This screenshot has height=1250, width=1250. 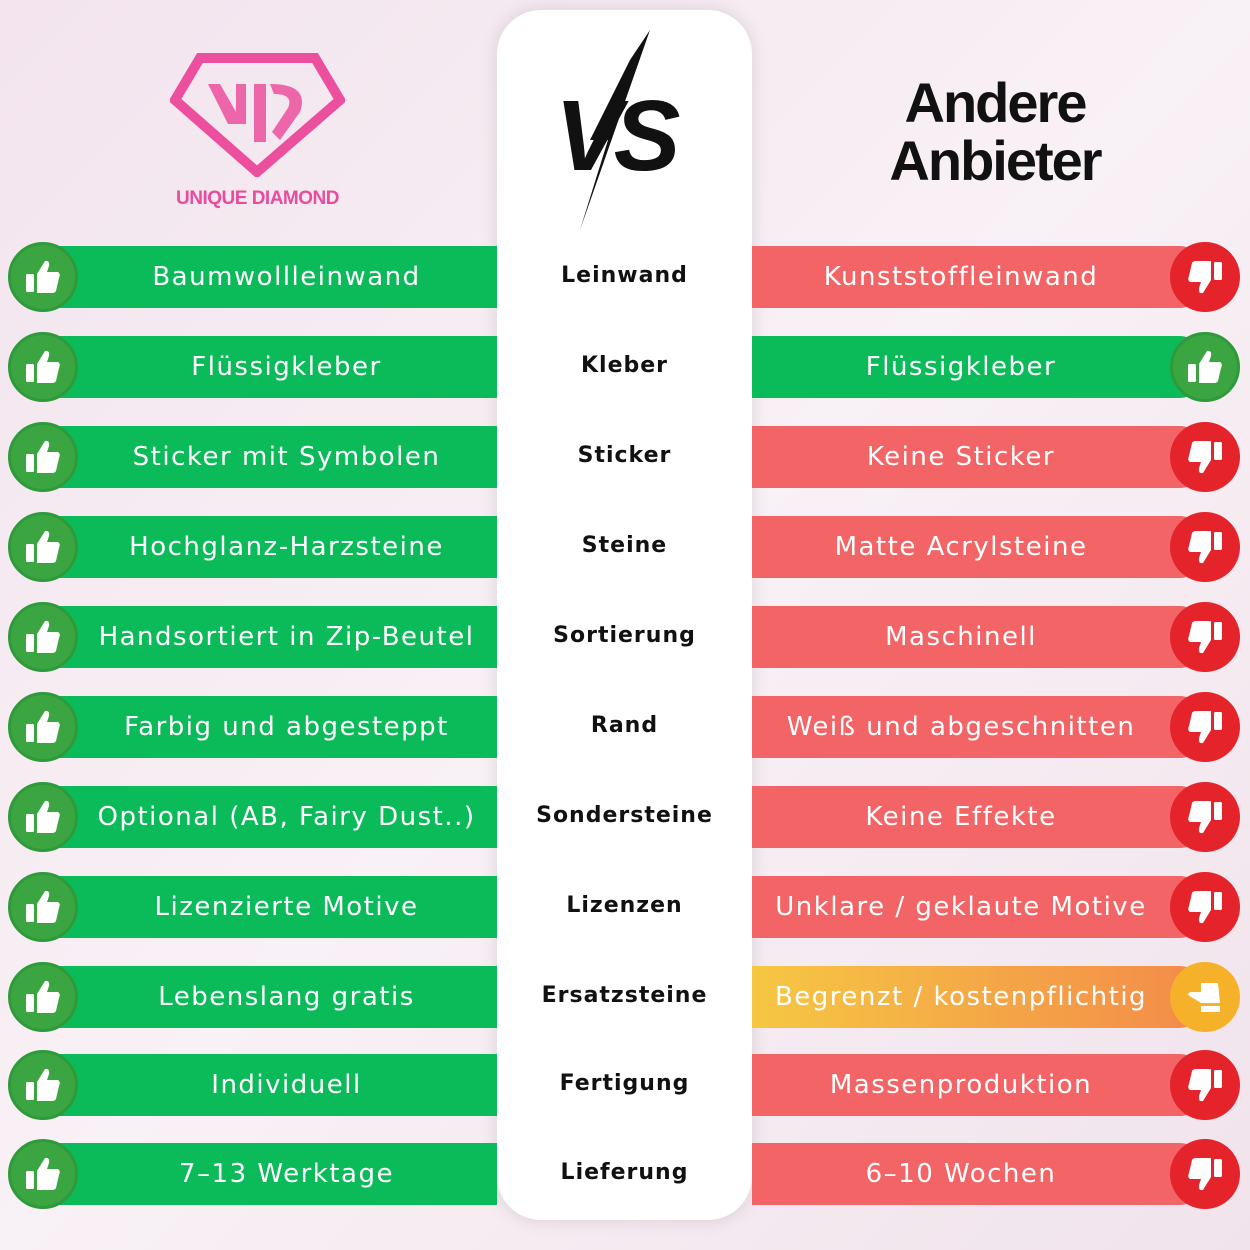 I want to click on ours-label: 7–13 Werktage, so click(x=286, y=1174).